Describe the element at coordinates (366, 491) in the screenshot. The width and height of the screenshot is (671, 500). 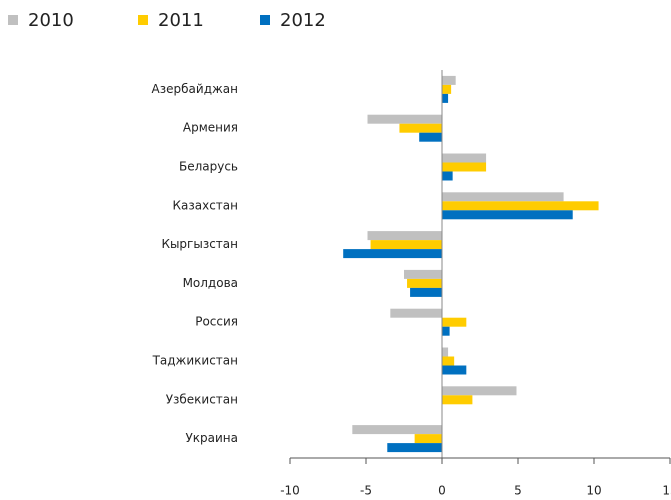
I see `x-tick-label: -5` at that location.